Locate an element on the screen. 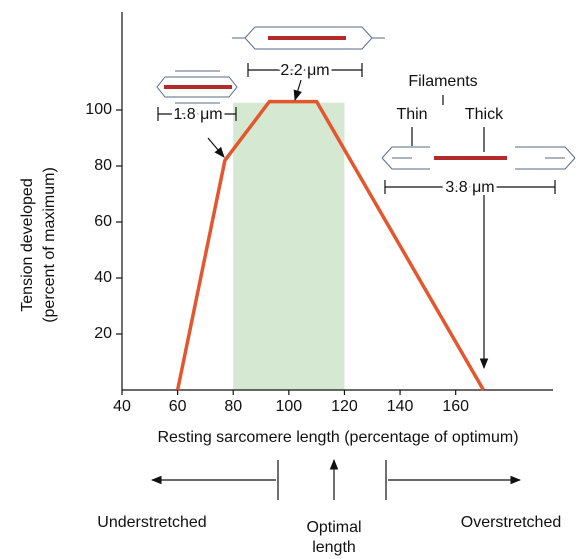 This screenshot has height=559, width=580. annotation: Filaments is located at coordinates (442, 81).